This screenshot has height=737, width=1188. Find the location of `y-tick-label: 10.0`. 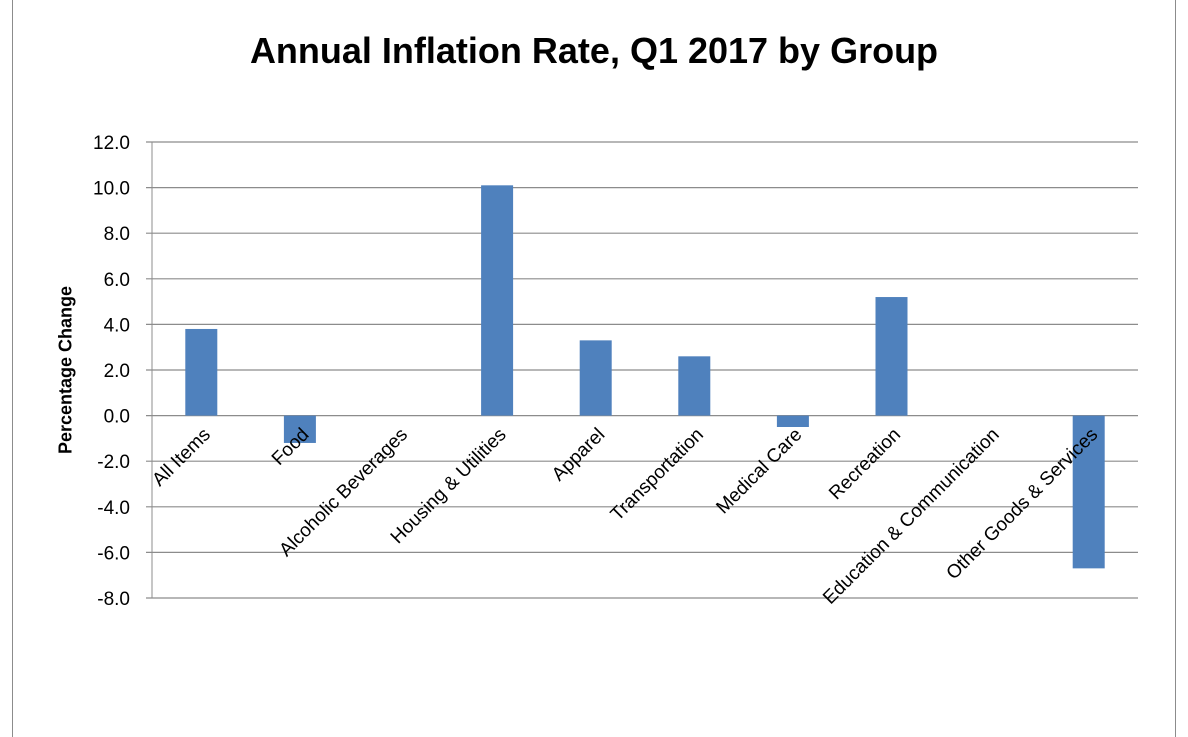

y-tick-label: 10.0 is located at coordinates (111, 189).